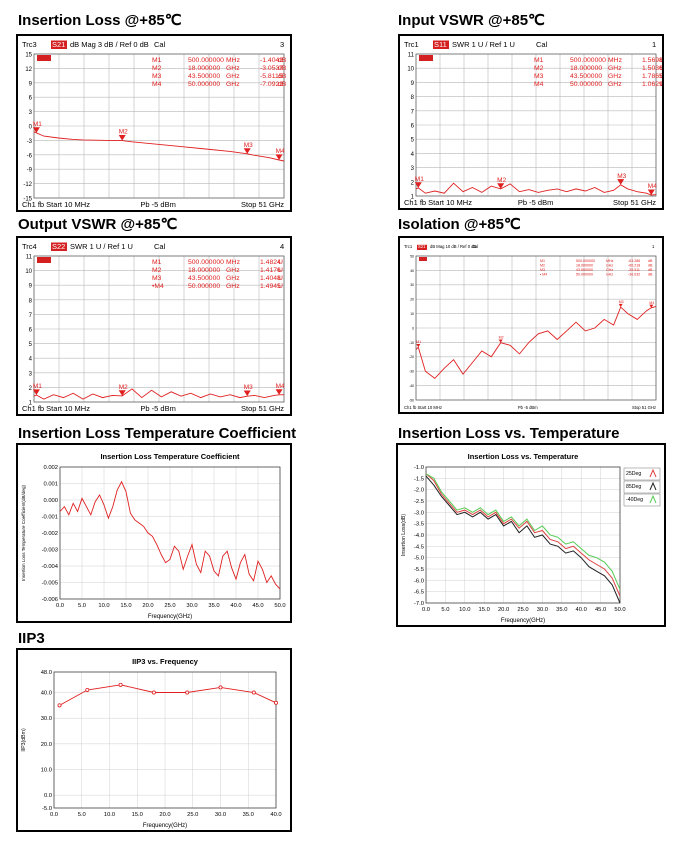  What do you see at coordinates (28, 70) in the screenshot?
I see `y-tick-label: 12` at bounding box center [28, 70].